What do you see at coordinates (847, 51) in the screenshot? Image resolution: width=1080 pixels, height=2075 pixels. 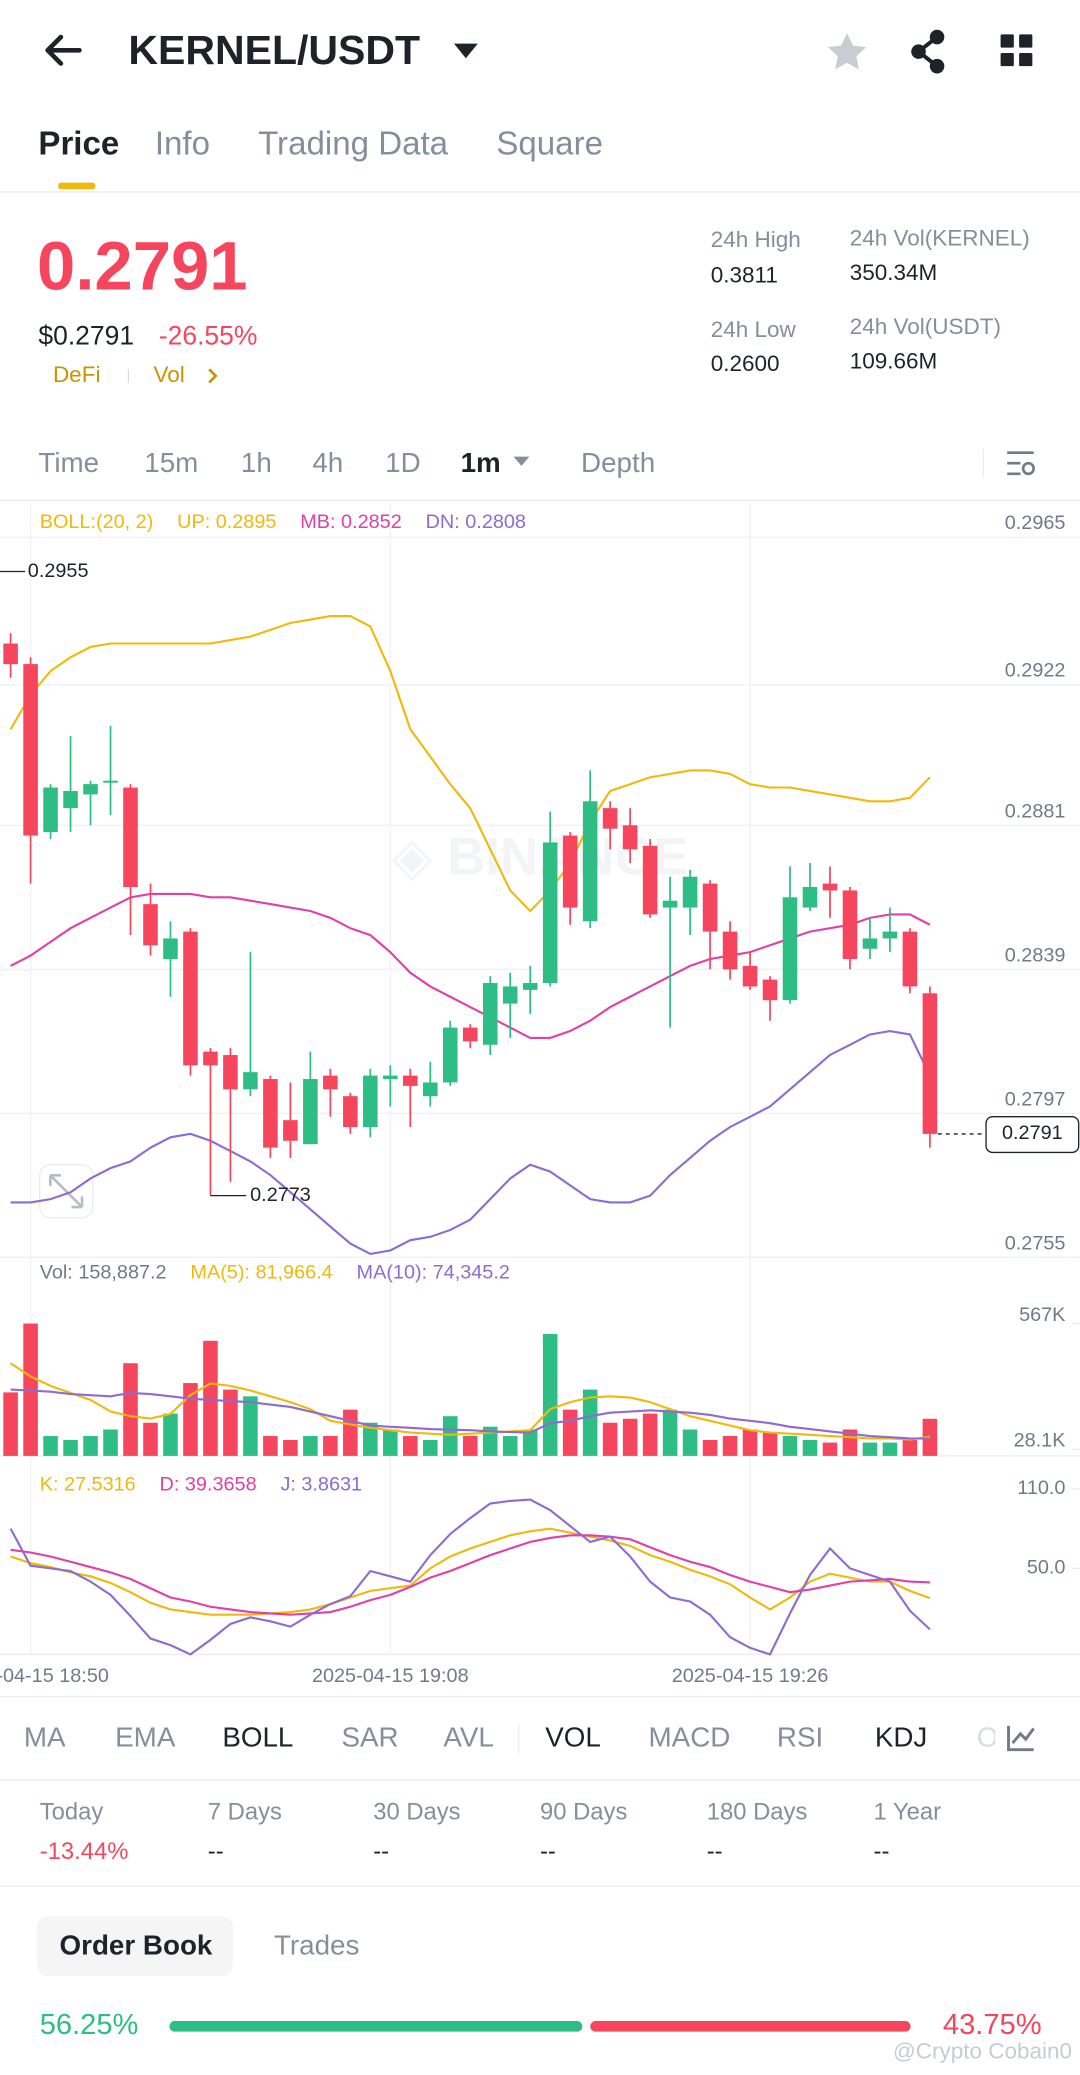 I see `favorite-icon` at bounding box center [847, 51].